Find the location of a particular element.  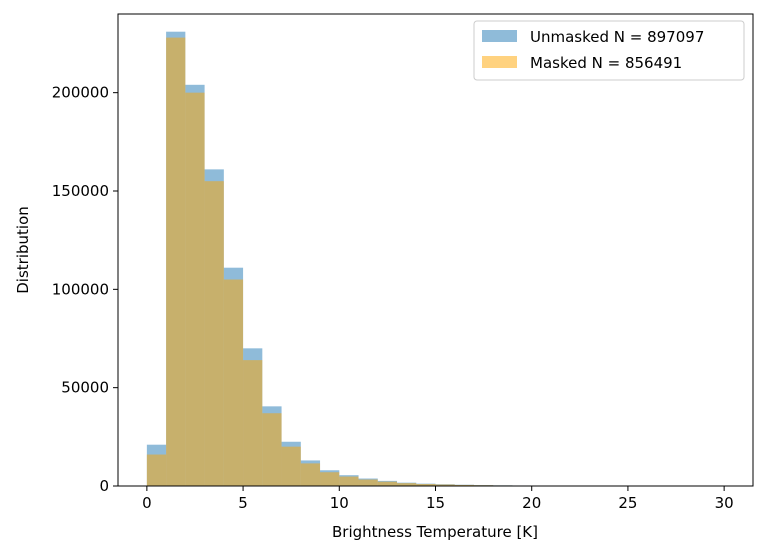

y-axis-label: Distribution is located at coordinates (23, 250).